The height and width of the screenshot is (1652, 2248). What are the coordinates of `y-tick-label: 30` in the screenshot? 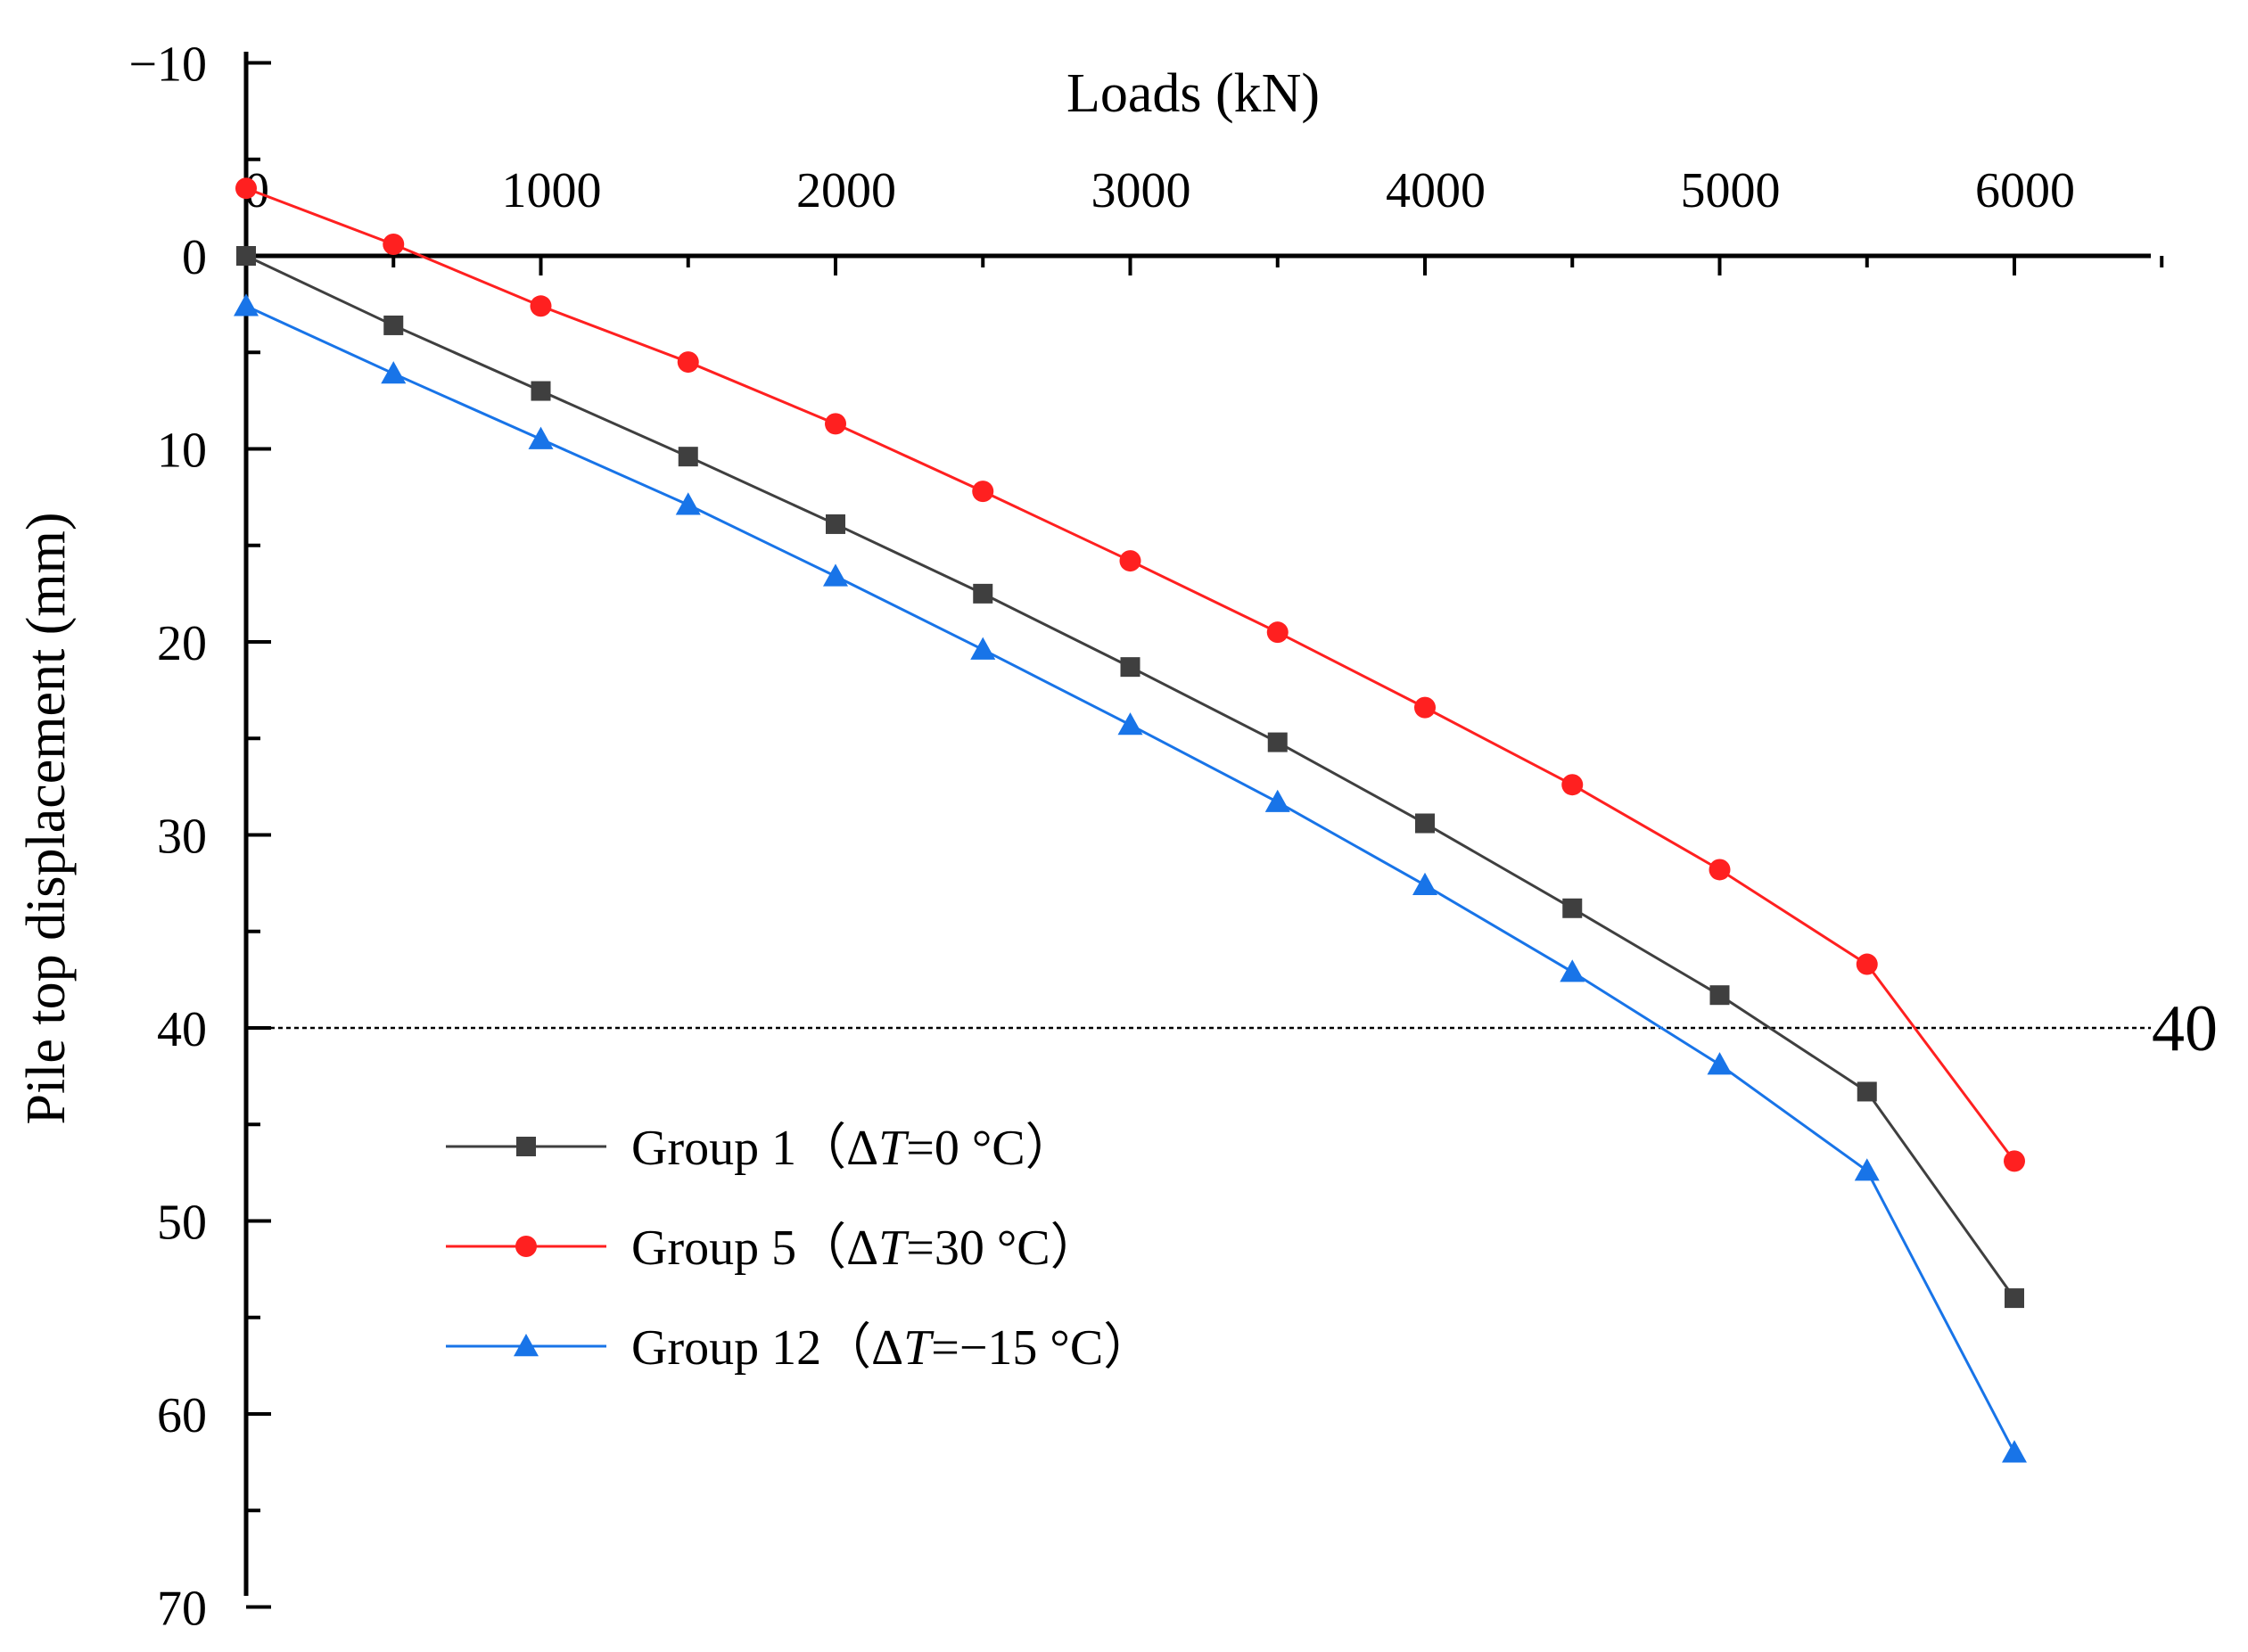 It's located at (182, 837).